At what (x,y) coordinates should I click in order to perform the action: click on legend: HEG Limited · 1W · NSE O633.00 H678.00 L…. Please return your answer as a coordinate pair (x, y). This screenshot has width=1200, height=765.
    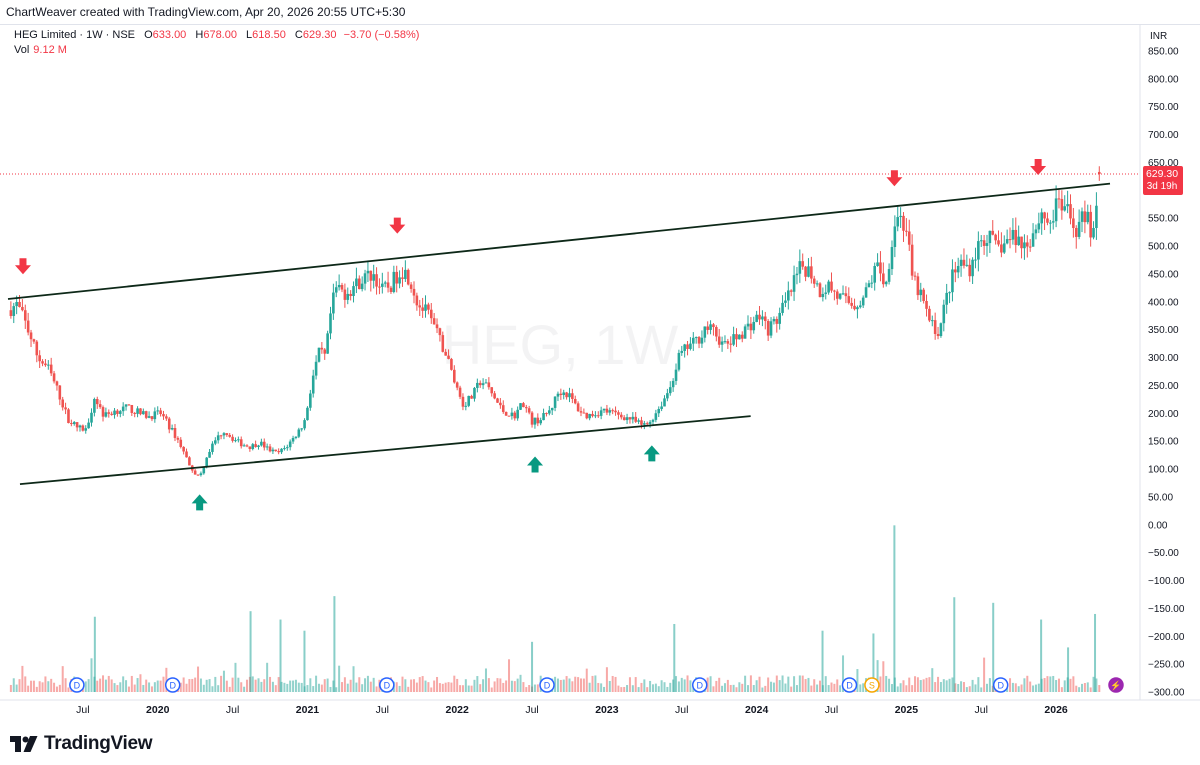
    Looking at the image, I should click on (216, 43).